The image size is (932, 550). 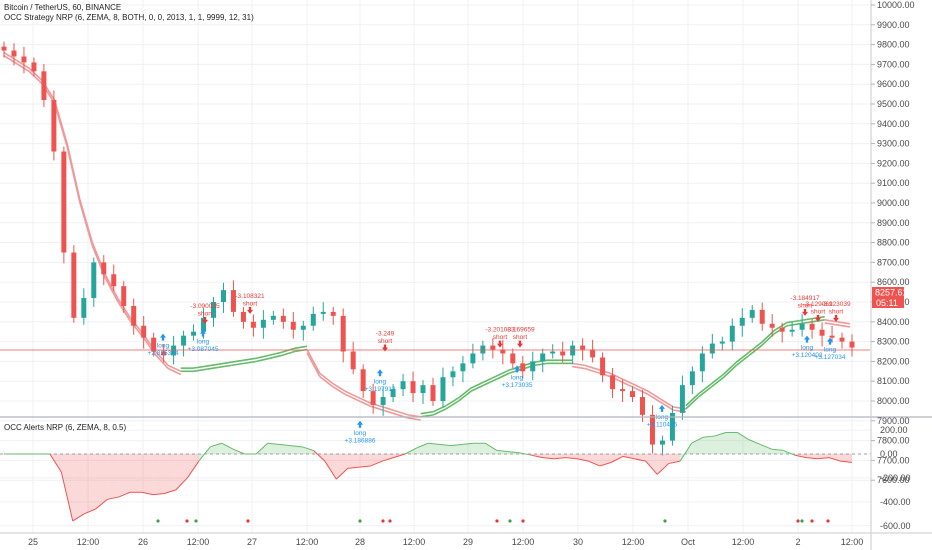 I want to click on symbol-title: Bitcoin / TetherUS, 60, BINANCE, so click(x=62, y=7).